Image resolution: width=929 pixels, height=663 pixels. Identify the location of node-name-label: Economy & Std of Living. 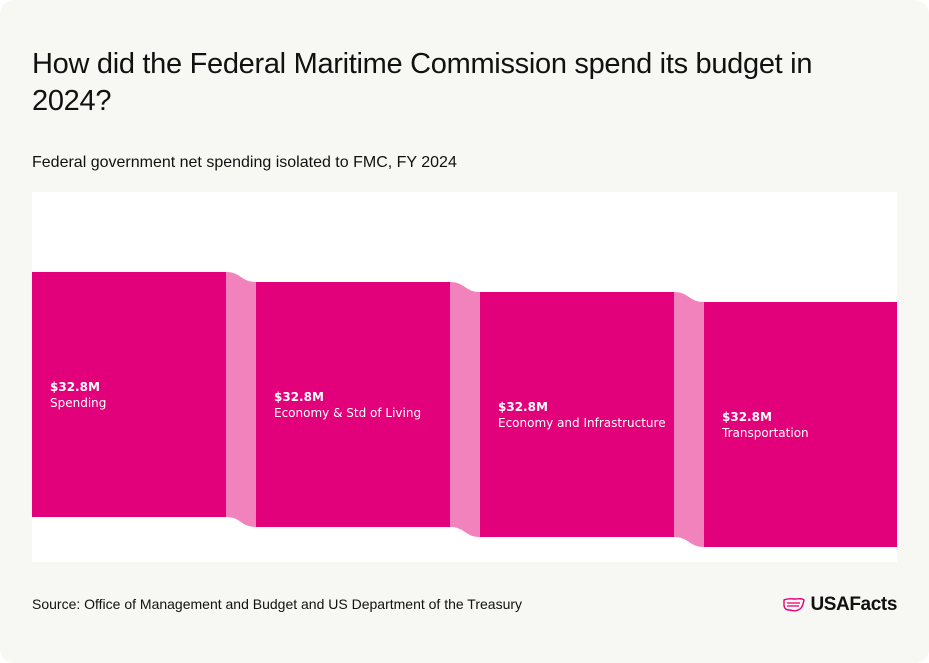
(348, 412).